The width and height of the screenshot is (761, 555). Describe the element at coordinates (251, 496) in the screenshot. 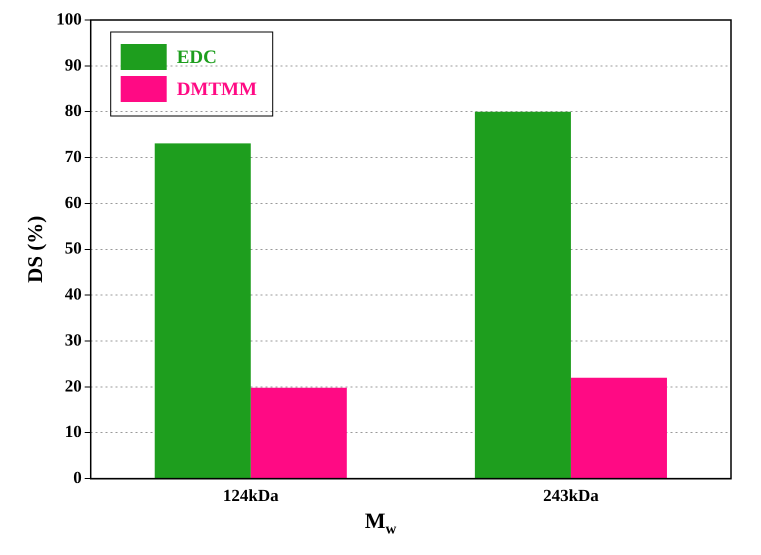

I see `x-tick-label: 124kDa` at that location.